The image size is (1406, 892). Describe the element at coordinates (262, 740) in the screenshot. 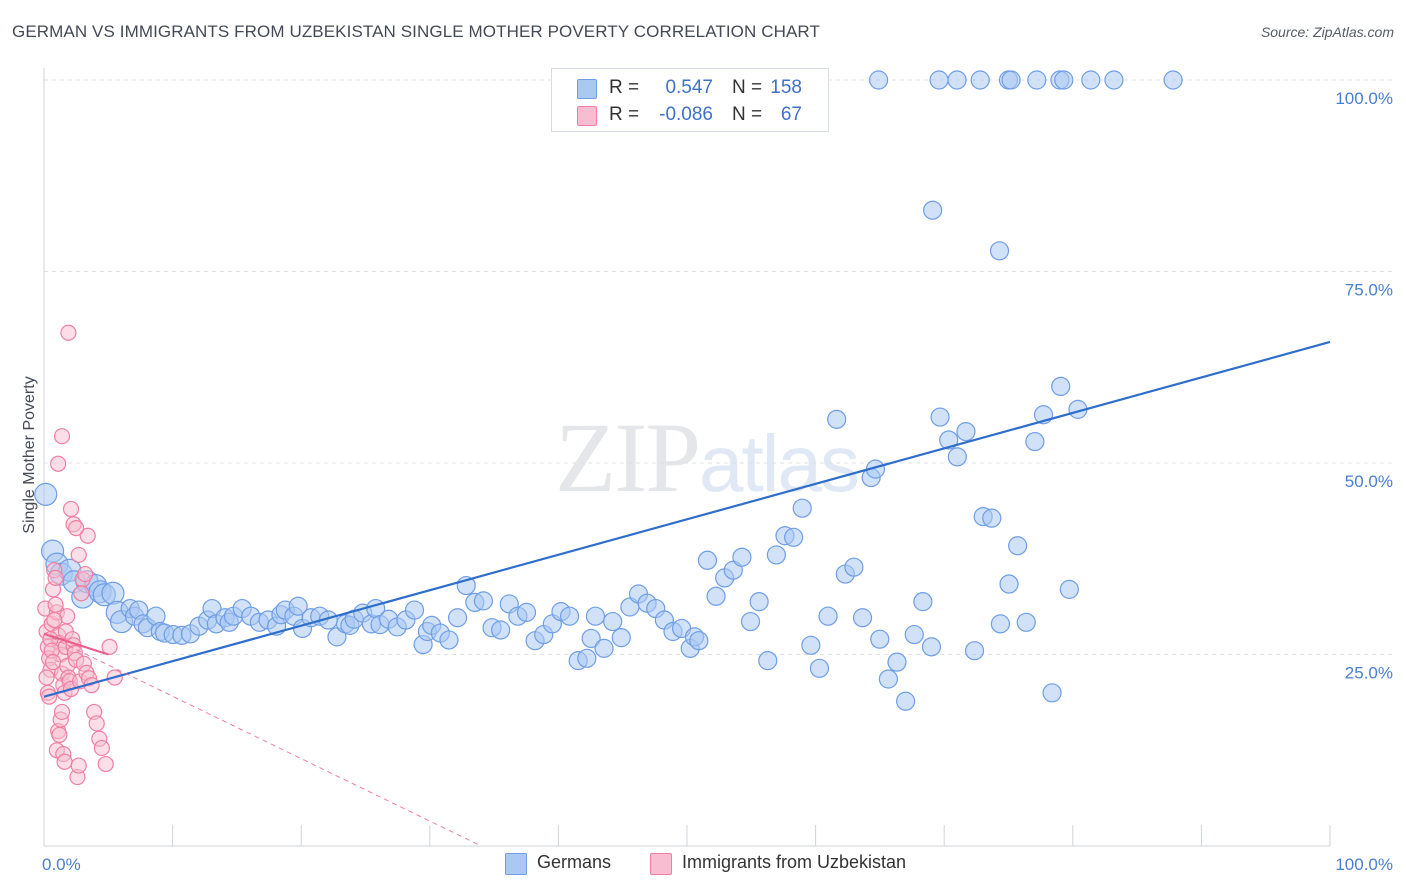

I see `uzbek-trend-extension` at that location.